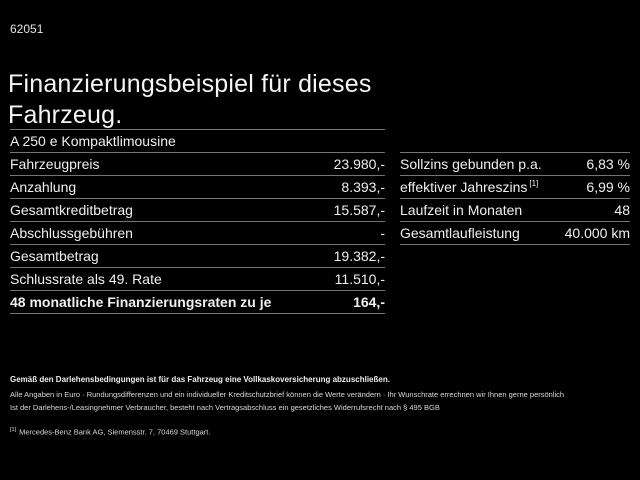  I want to click on row-value: 48, so click(622, 210).